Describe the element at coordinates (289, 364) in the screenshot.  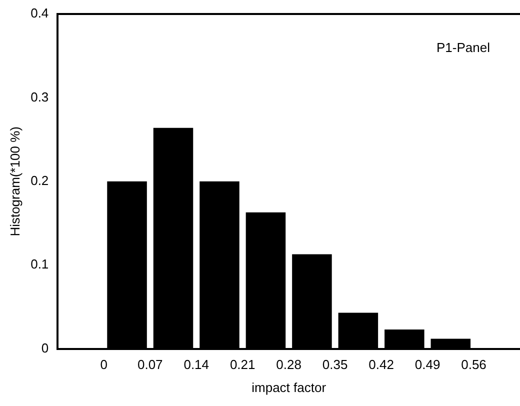
I see `x-tick-label: 0.28` at that location.